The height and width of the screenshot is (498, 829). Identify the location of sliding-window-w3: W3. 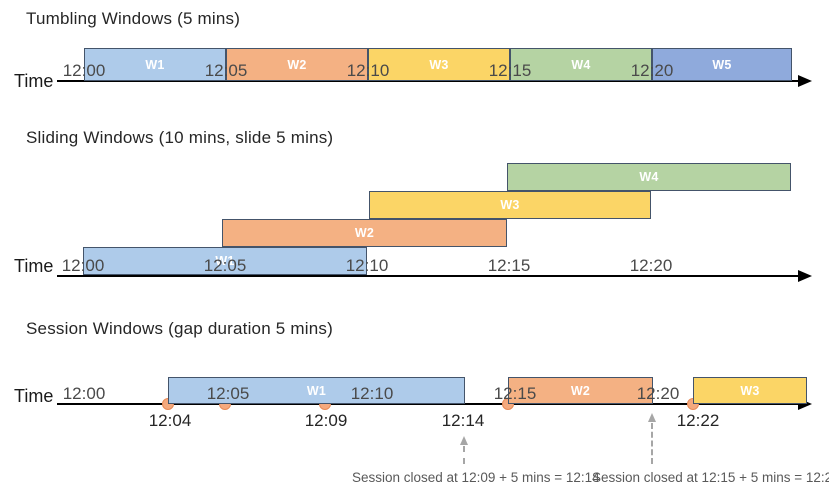
(510, 205).